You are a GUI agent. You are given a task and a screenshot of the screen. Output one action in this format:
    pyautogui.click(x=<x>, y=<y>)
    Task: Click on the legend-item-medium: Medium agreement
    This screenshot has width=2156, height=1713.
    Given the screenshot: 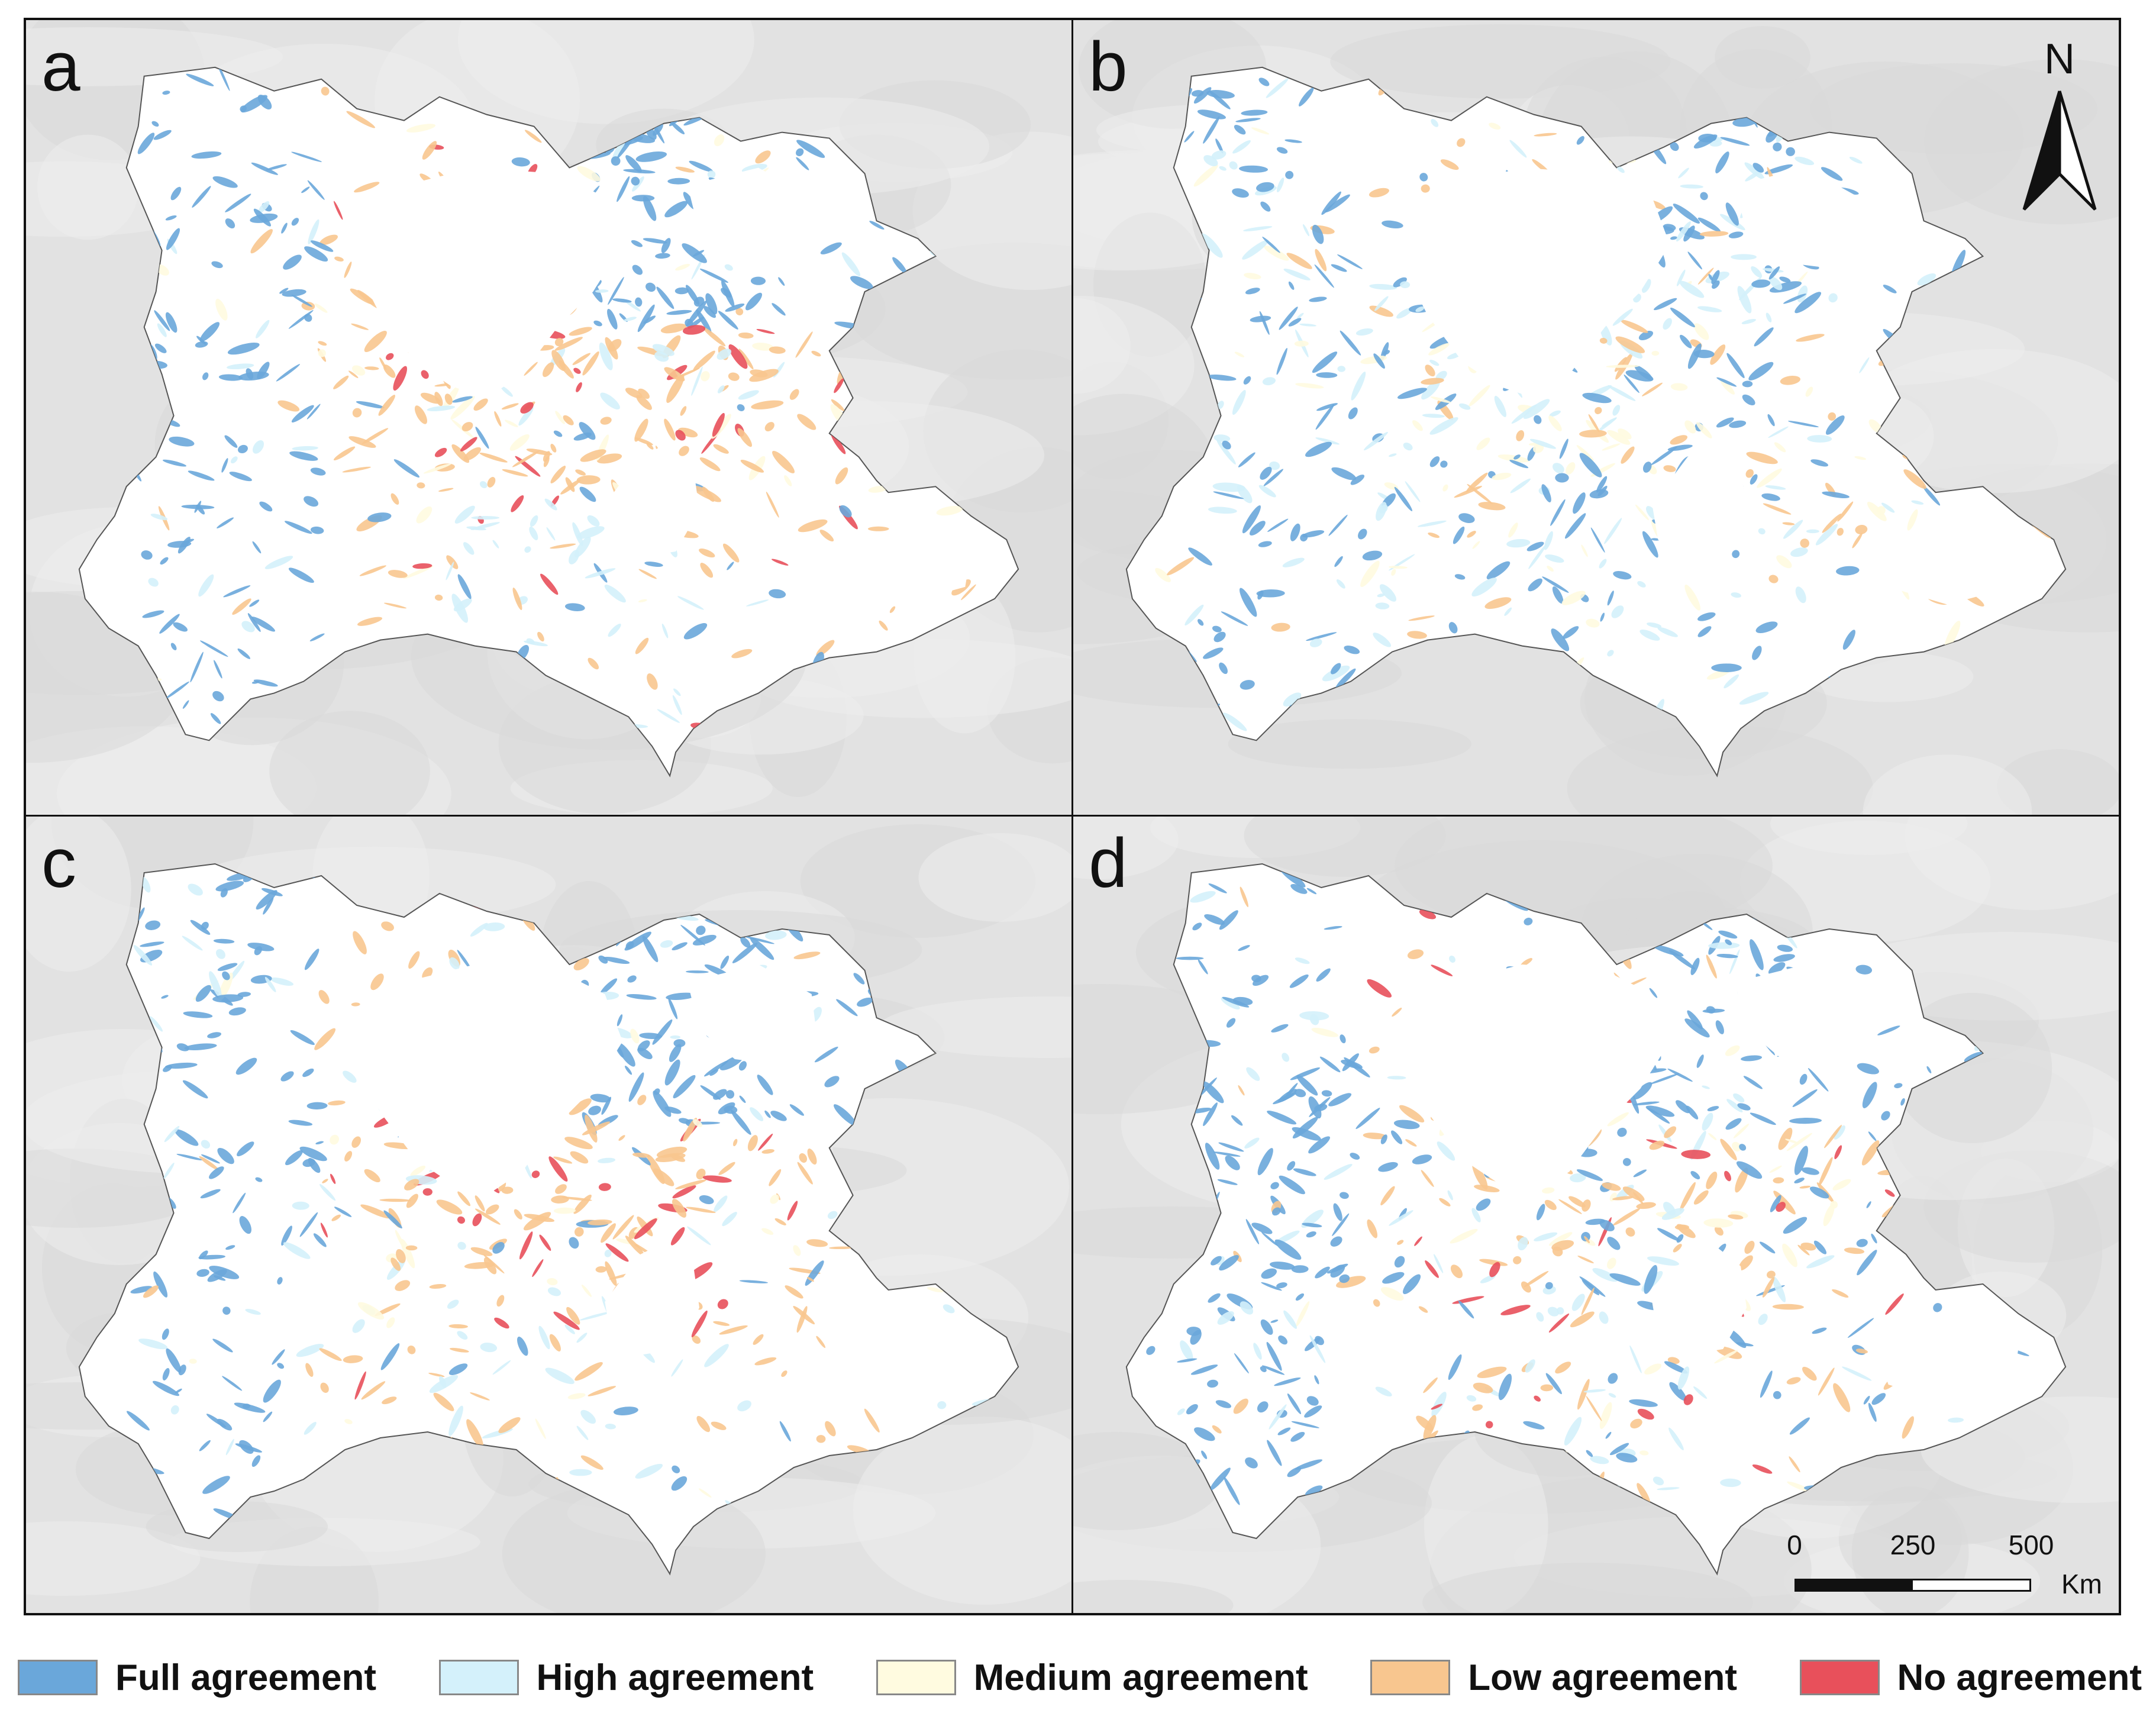 What is the action you would take?
    pyautogui.click(x=1092, y=1678)
    